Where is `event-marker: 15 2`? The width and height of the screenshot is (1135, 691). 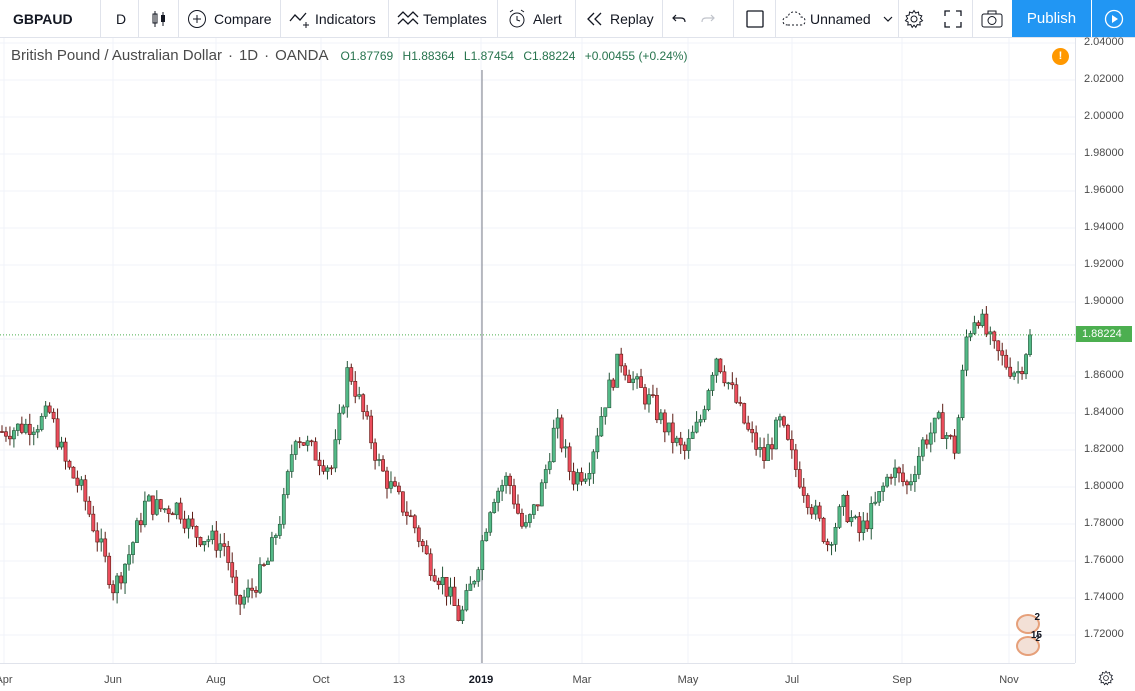 event-marker: 15 2 is located at coordinates (1029, 643).